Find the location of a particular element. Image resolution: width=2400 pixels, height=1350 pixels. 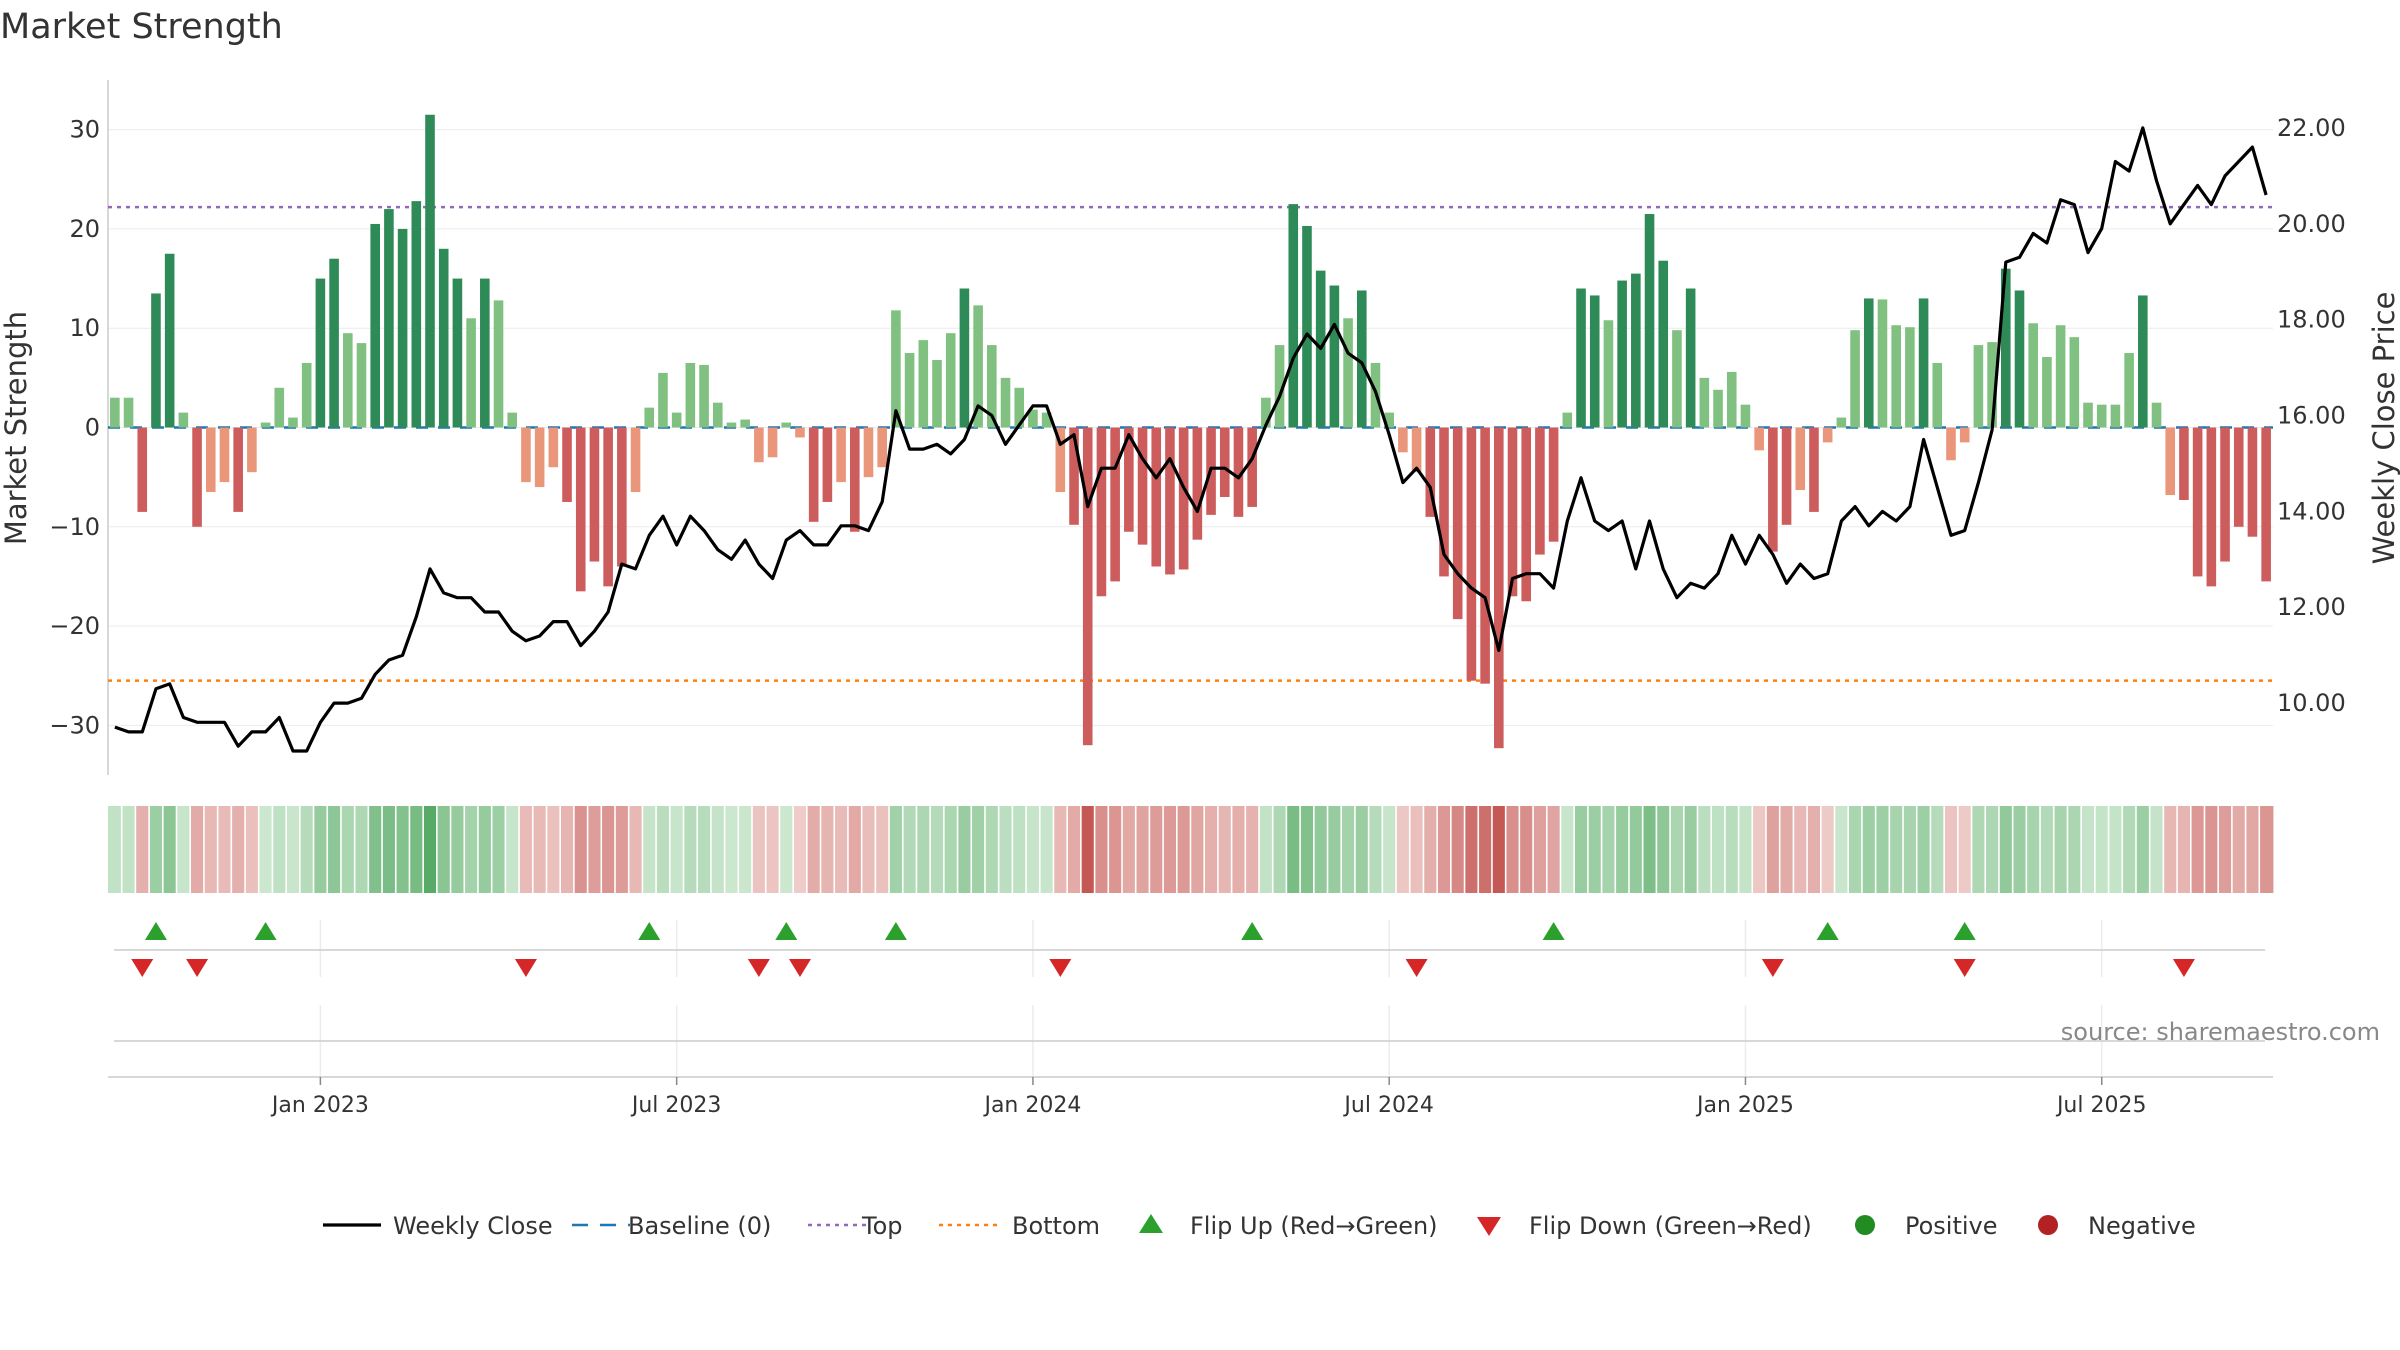

x-tick-label: Jan 2023 is located at coordinates (319, 1105).